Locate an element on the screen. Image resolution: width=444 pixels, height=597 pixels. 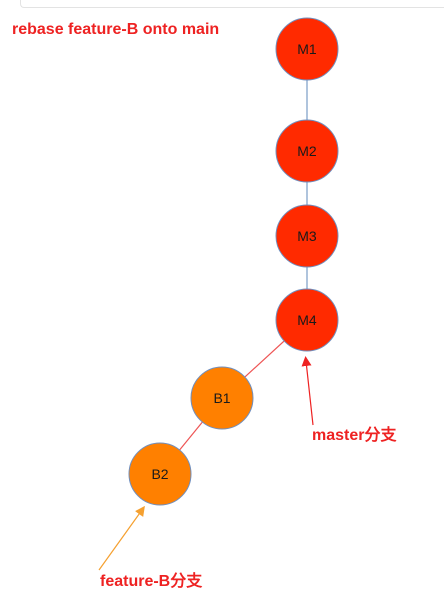
commit-label: M1 is located at coordinates (307, 49).